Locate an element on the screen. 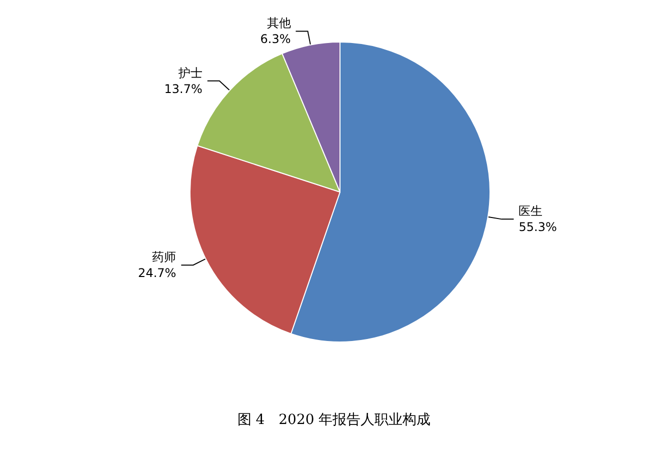  slice-label: 药师 is located at coordinates (164, 257).